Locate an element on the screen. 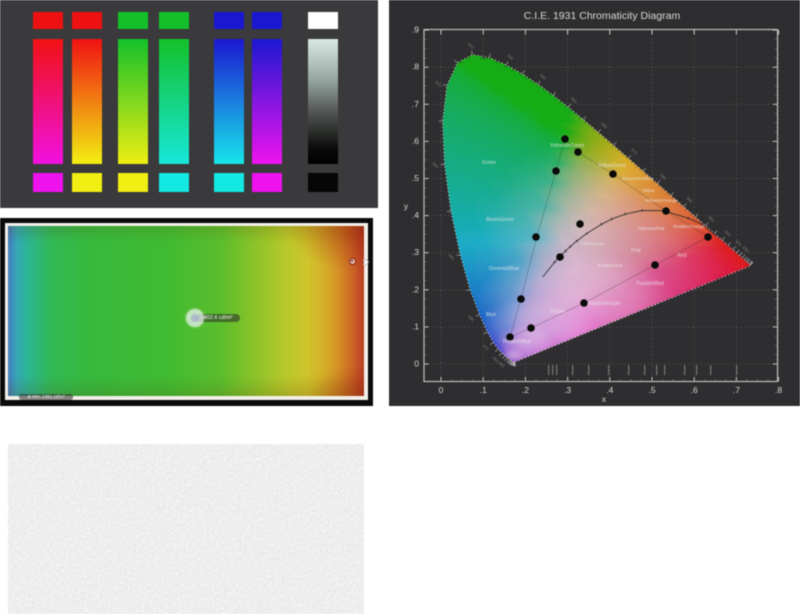  svg-text: YellowishPink is located at coordinates (651, 228).